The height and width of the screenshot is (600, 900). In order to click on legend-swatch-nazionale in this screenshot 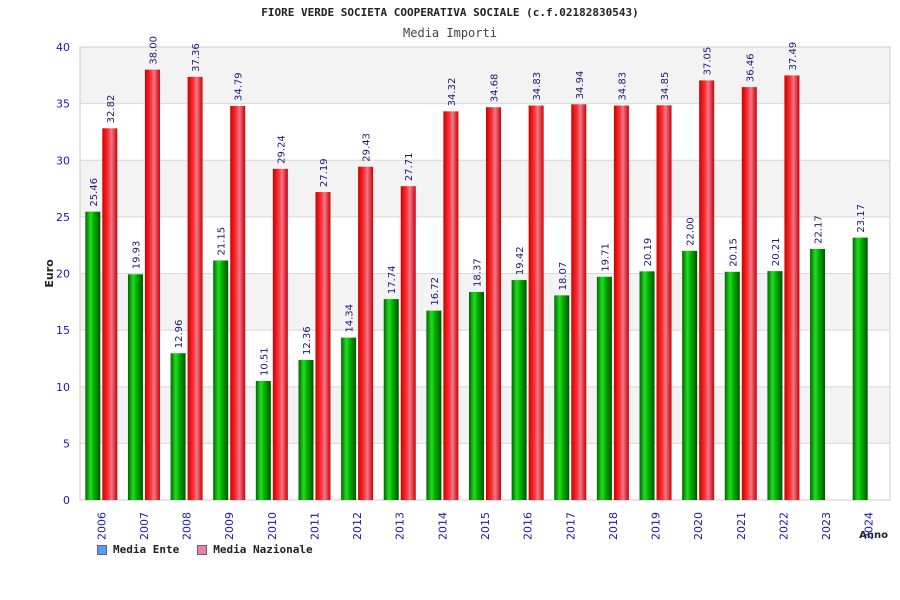, I will do `click(202, 549)`.